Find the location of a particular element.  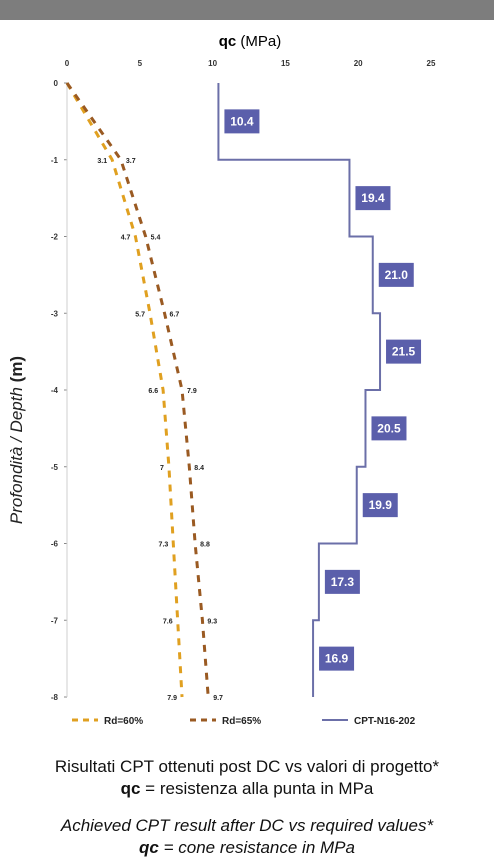

y-axis-title-bold: (m) is located at coordinates (16, 369).